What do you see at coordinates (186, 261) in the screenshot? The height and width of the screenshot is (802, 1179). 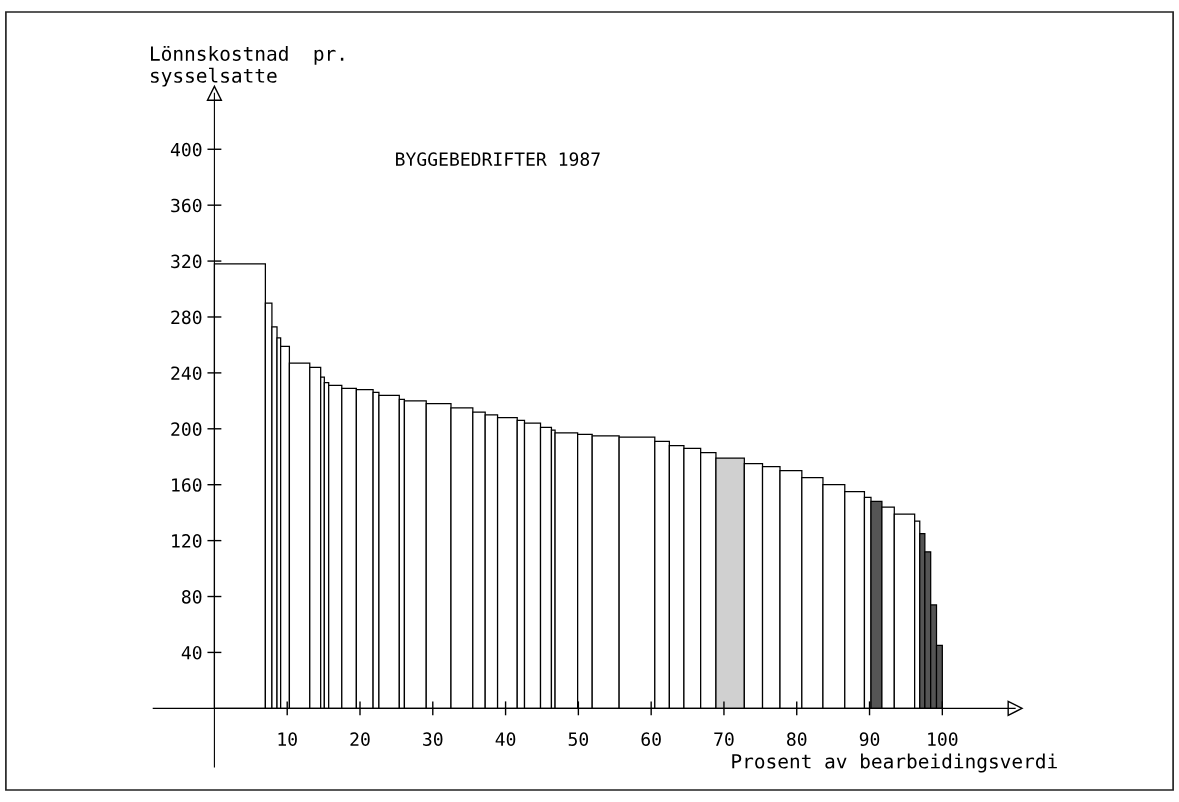 I see `y-tick-label: 320` at bounding box center [186, 261].